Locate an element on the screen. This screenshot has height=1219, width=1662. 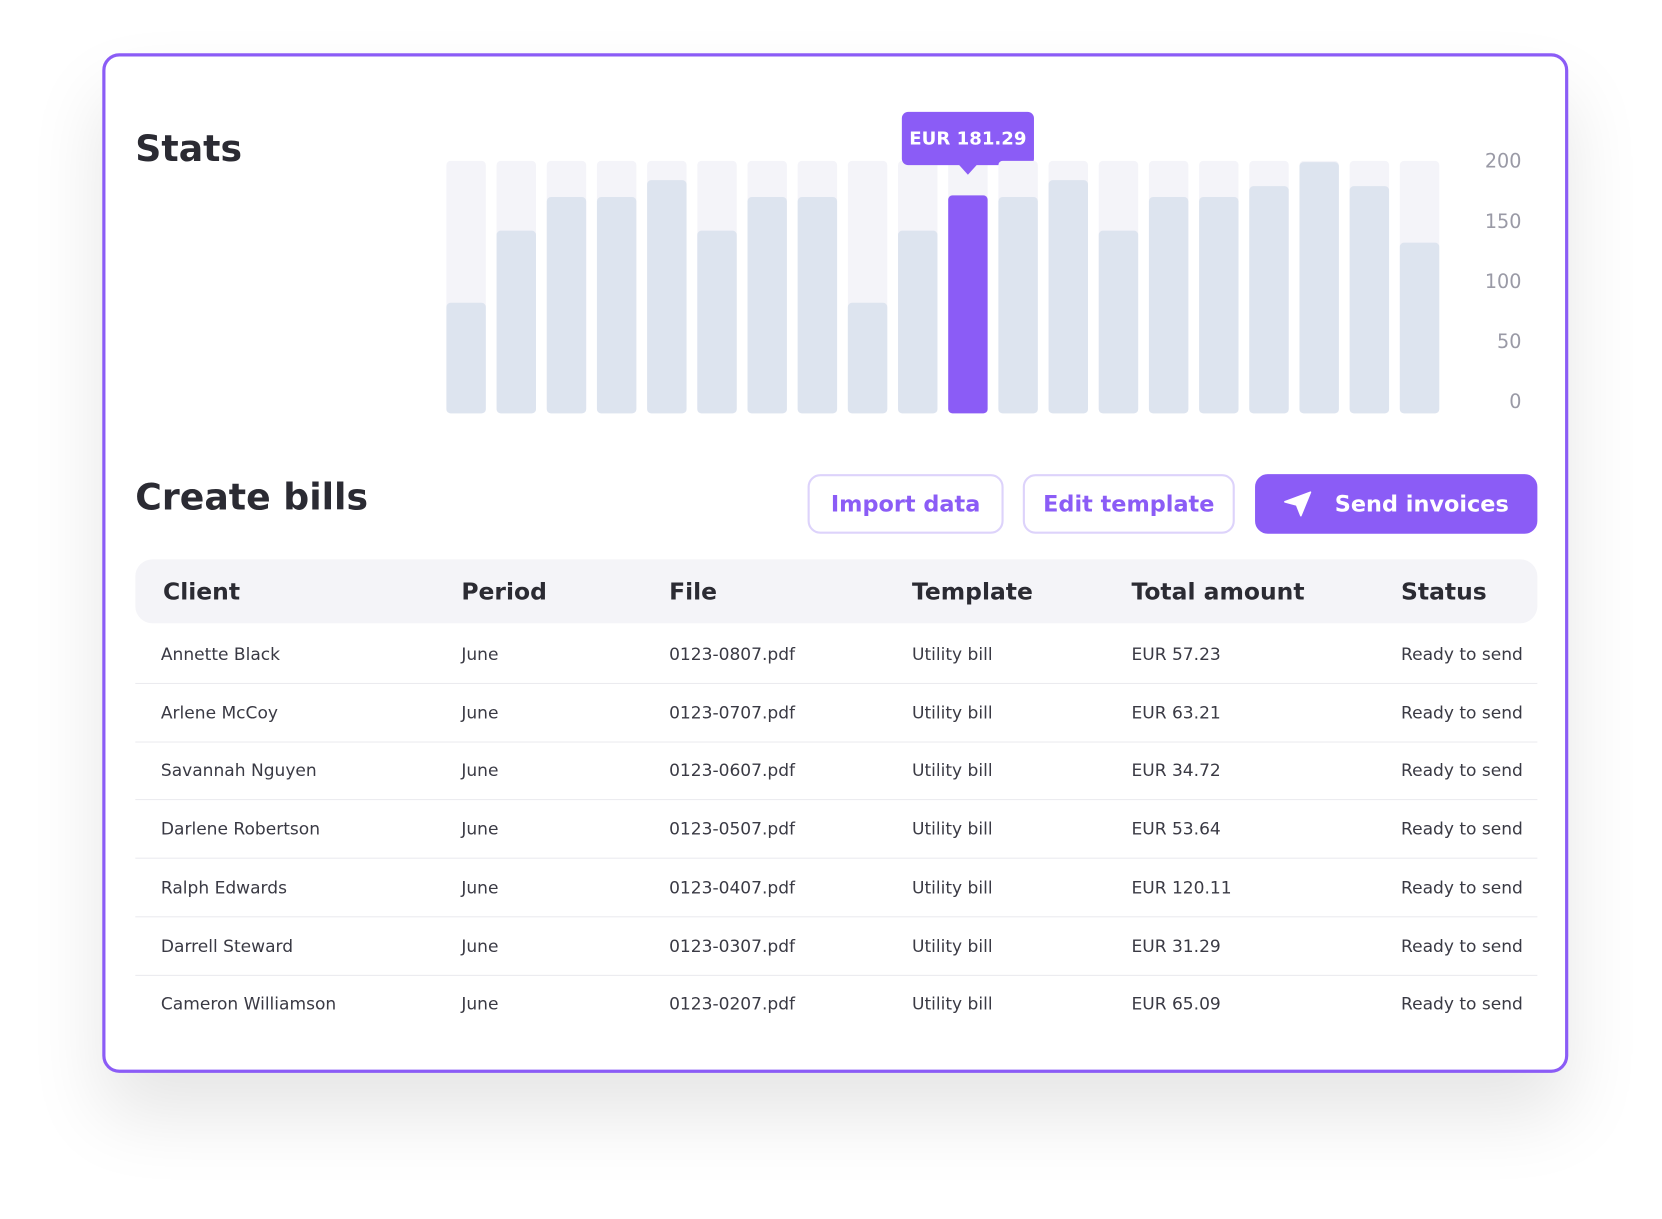
y-tick-label: 200 is located at coordinates (1503, 161).